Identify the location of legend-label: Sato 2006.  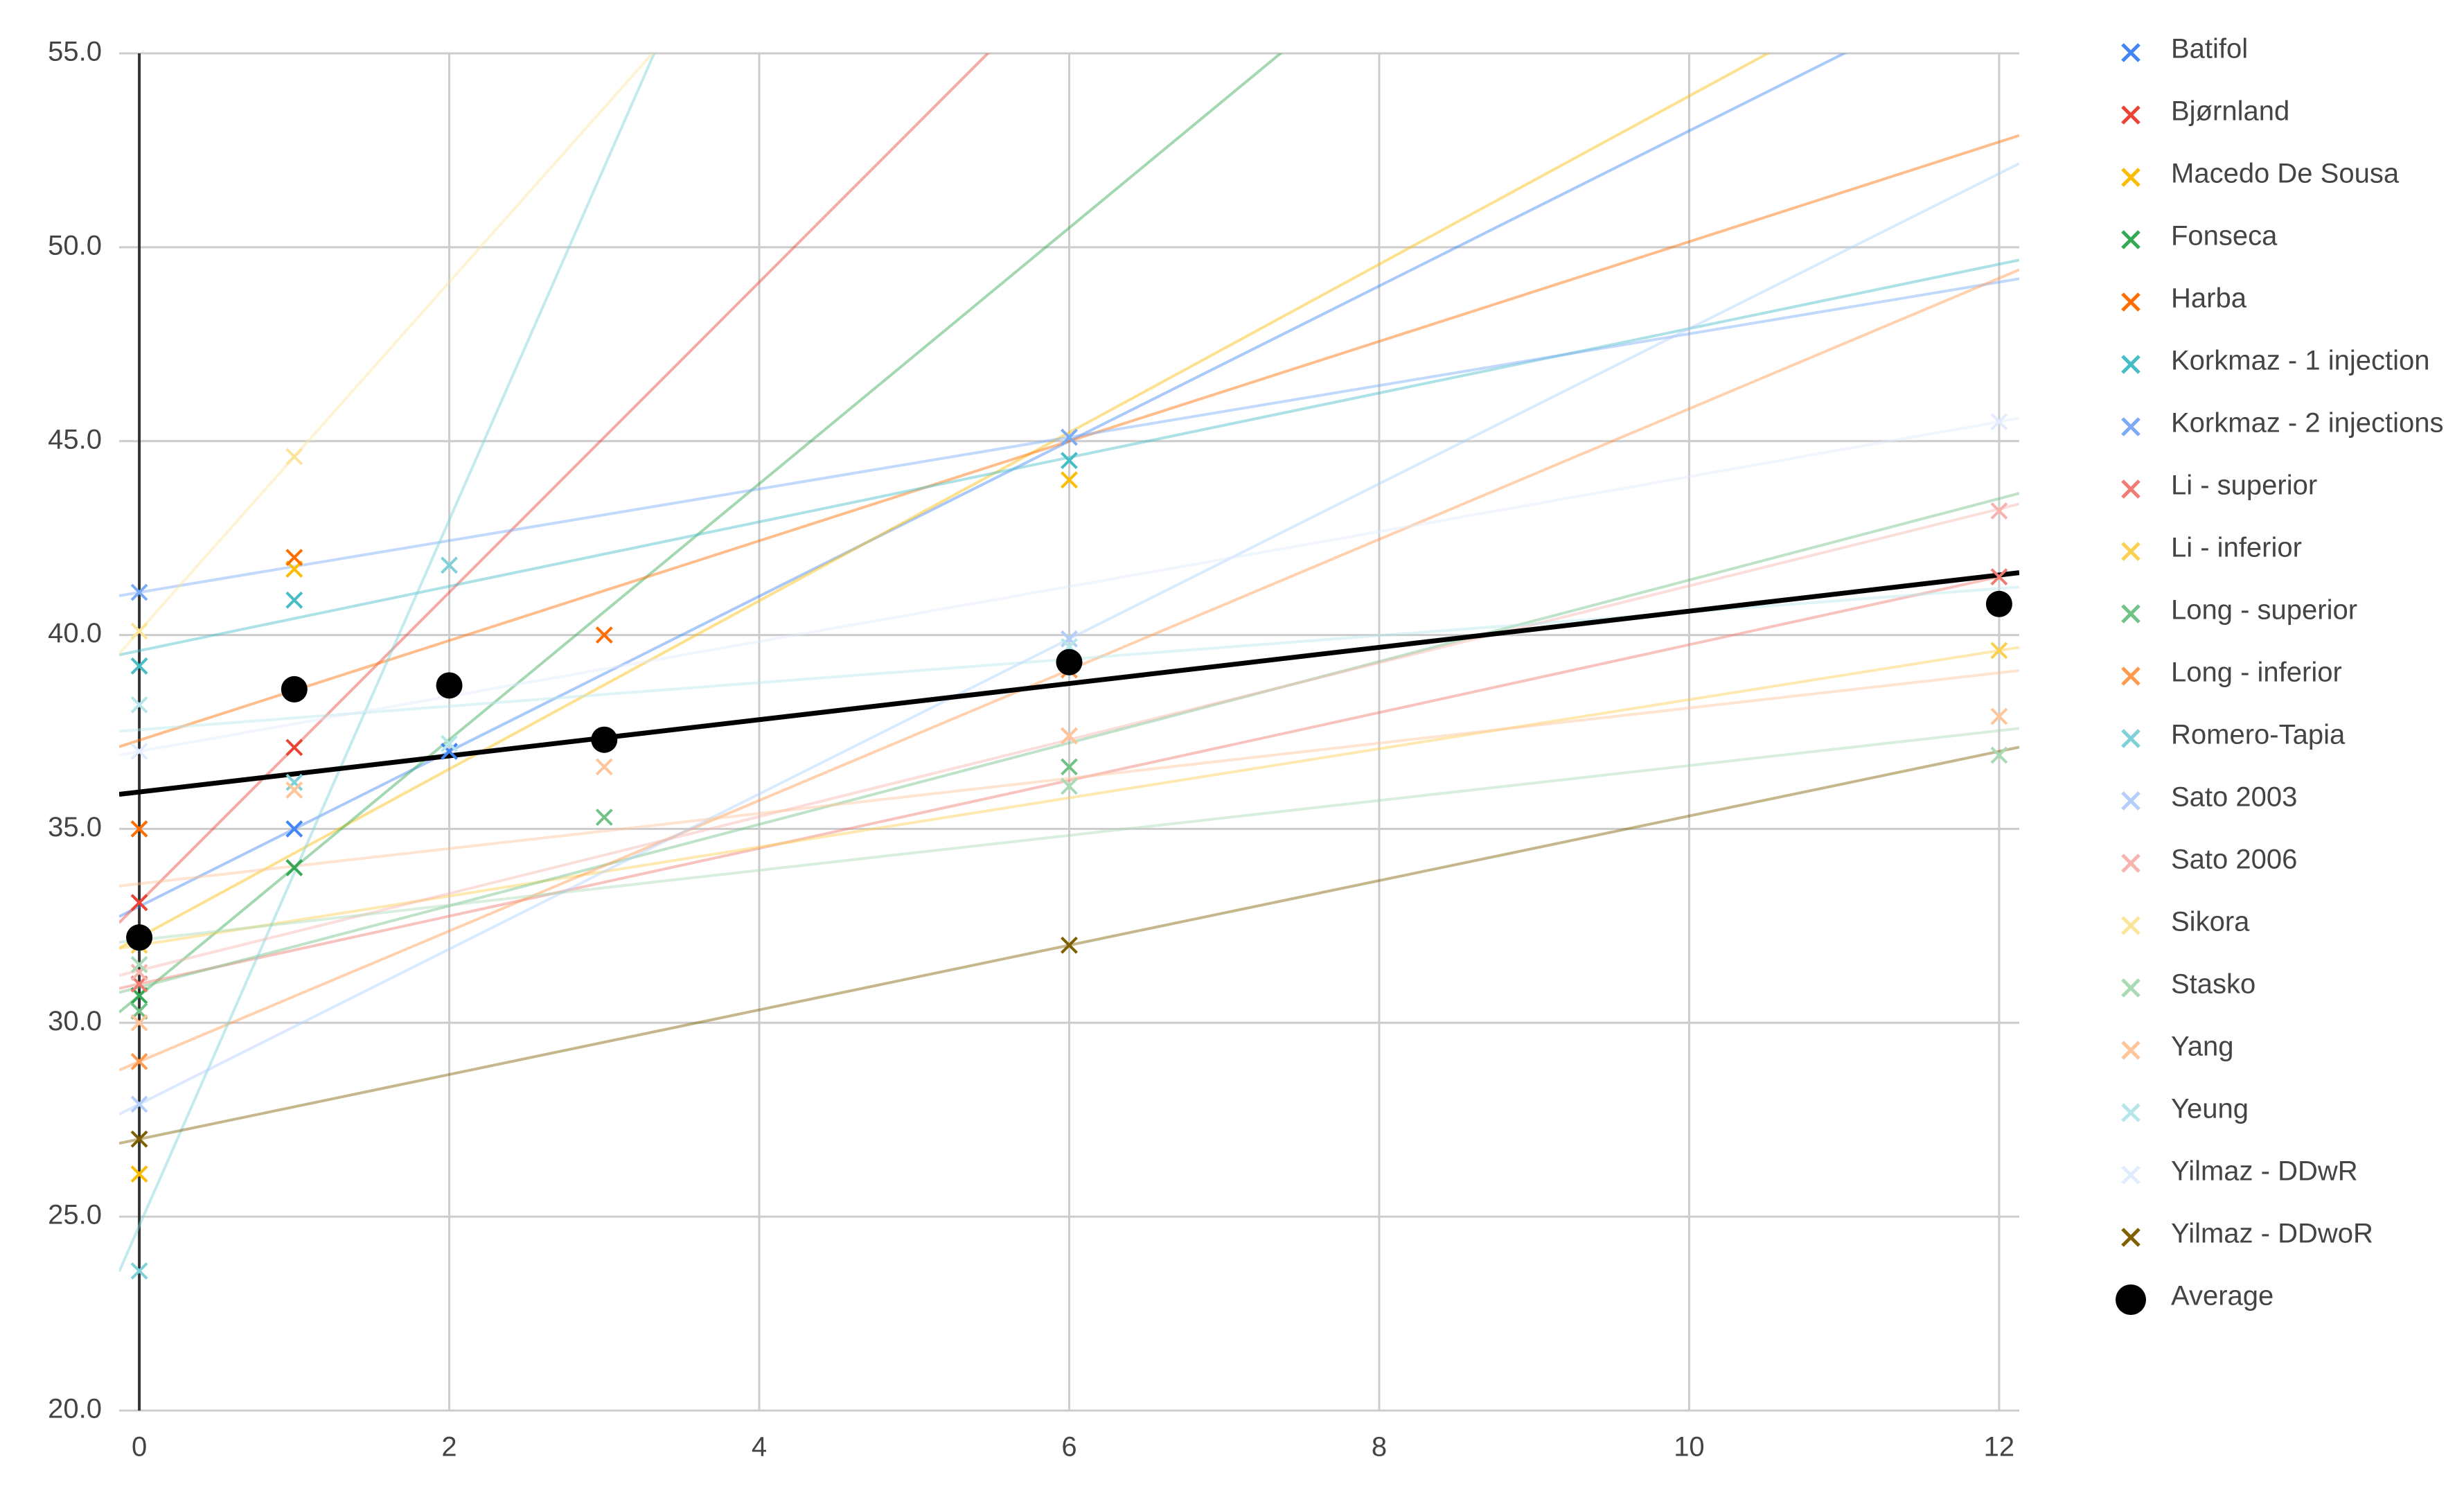
(2234, 860).